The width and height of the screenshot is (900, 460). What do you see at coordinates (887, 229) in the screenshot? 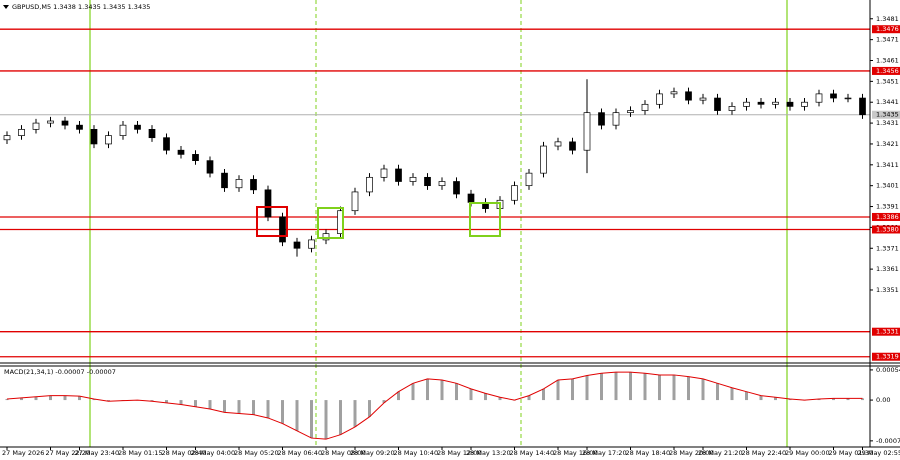
I see `level-label: 1.3380` at bounding box center [887, 229].